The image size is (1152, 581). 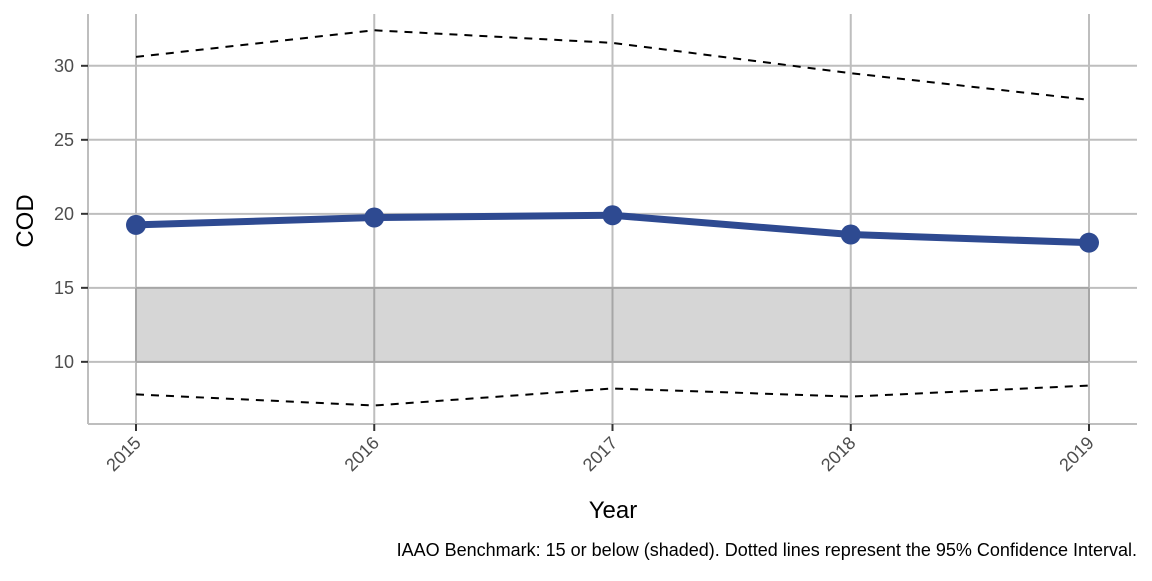 I want to click on y-tick-label: 15, so click(x=64, y=288).